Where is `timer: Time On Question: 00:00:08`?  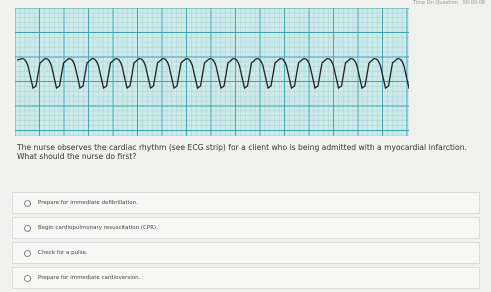
timer: Time On Question: 00:00:08 is located at coordinates (447, 3).